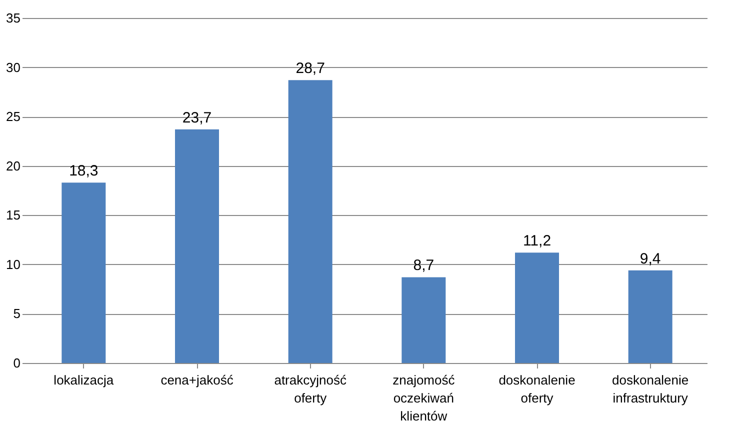 Image resolution: width=736 pixels, height=441 pixels. Describe the element at coordinates (424, 398) in the screenshot. I see `x-tick-label: znajomość oczekiwań klientów` at that location.